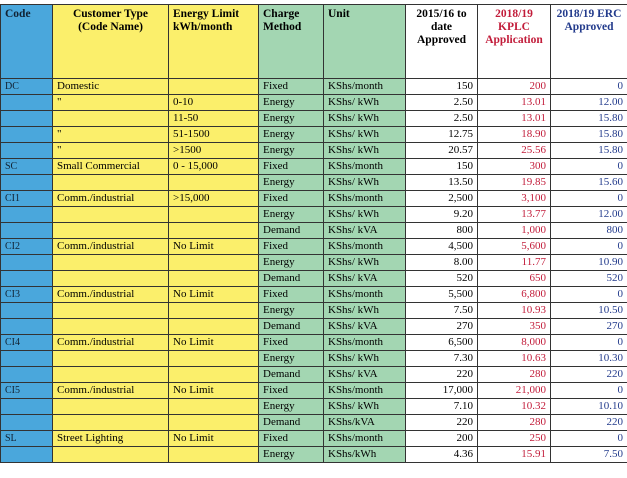 The width and height of the screenshot is (627, 478). I want to click on table-cell: 5,600, so click(514, 247).